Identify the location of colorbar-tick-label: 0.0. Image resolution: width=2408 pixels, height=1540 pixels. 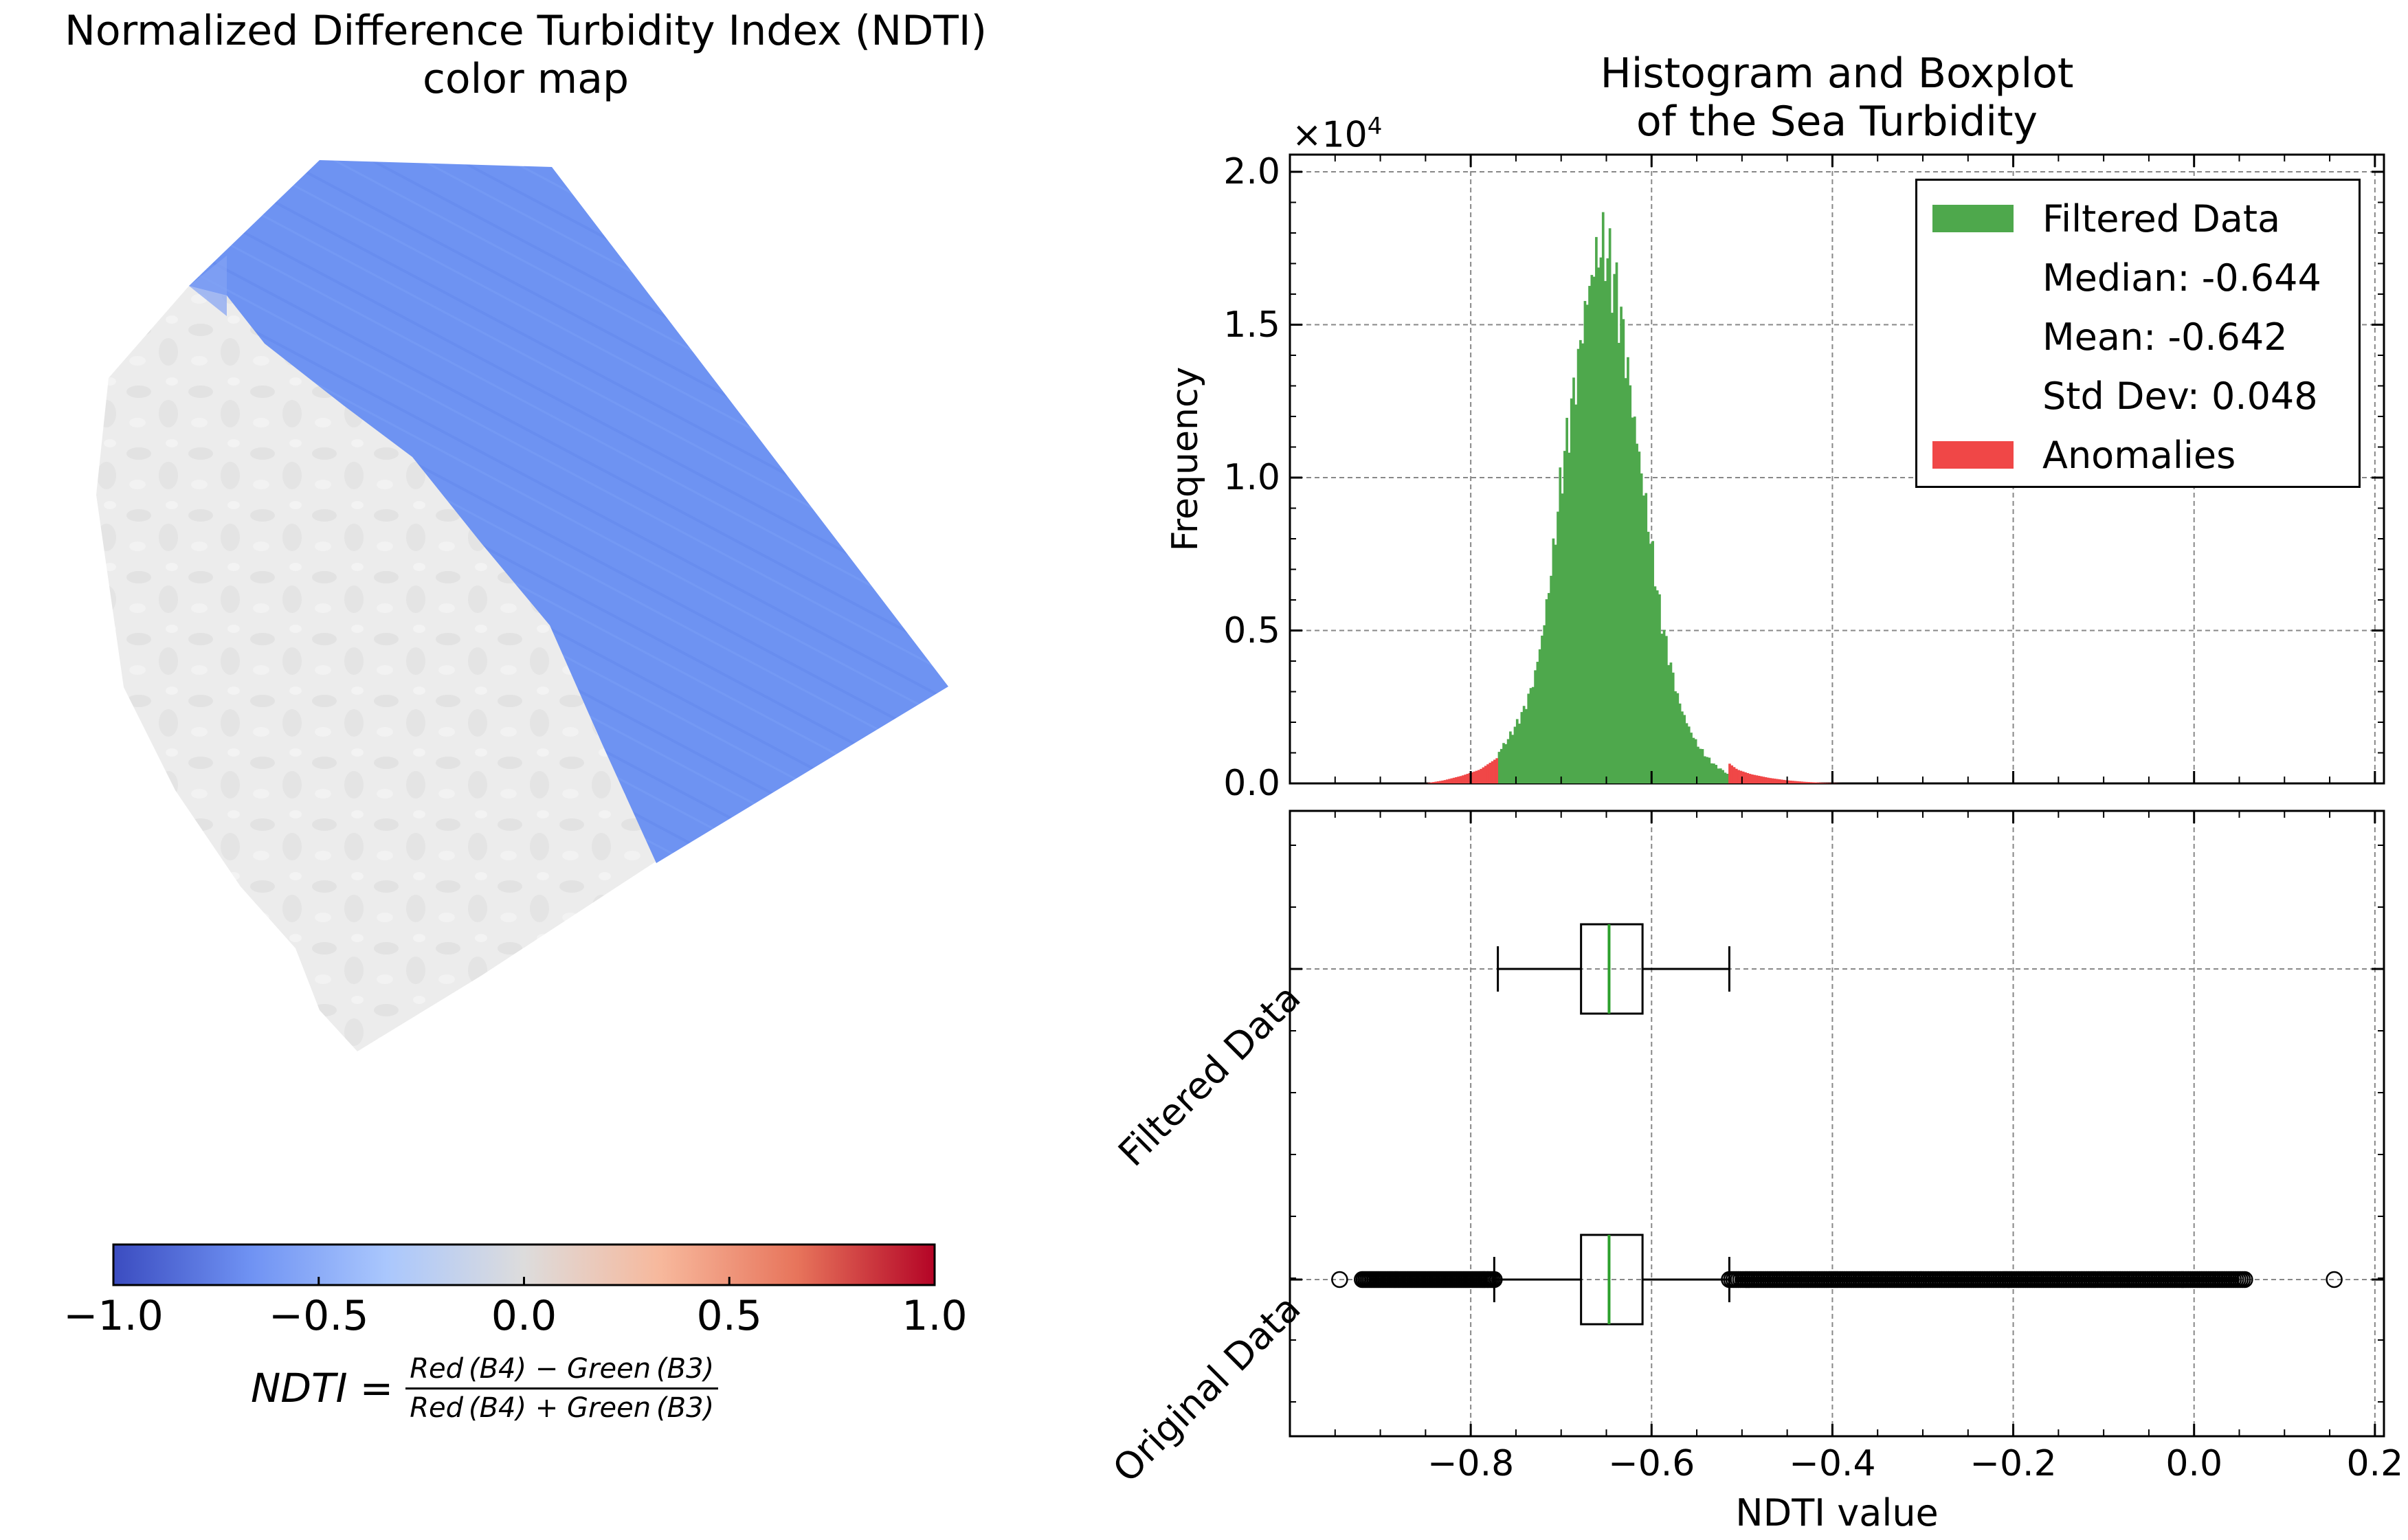
(524, 1316).